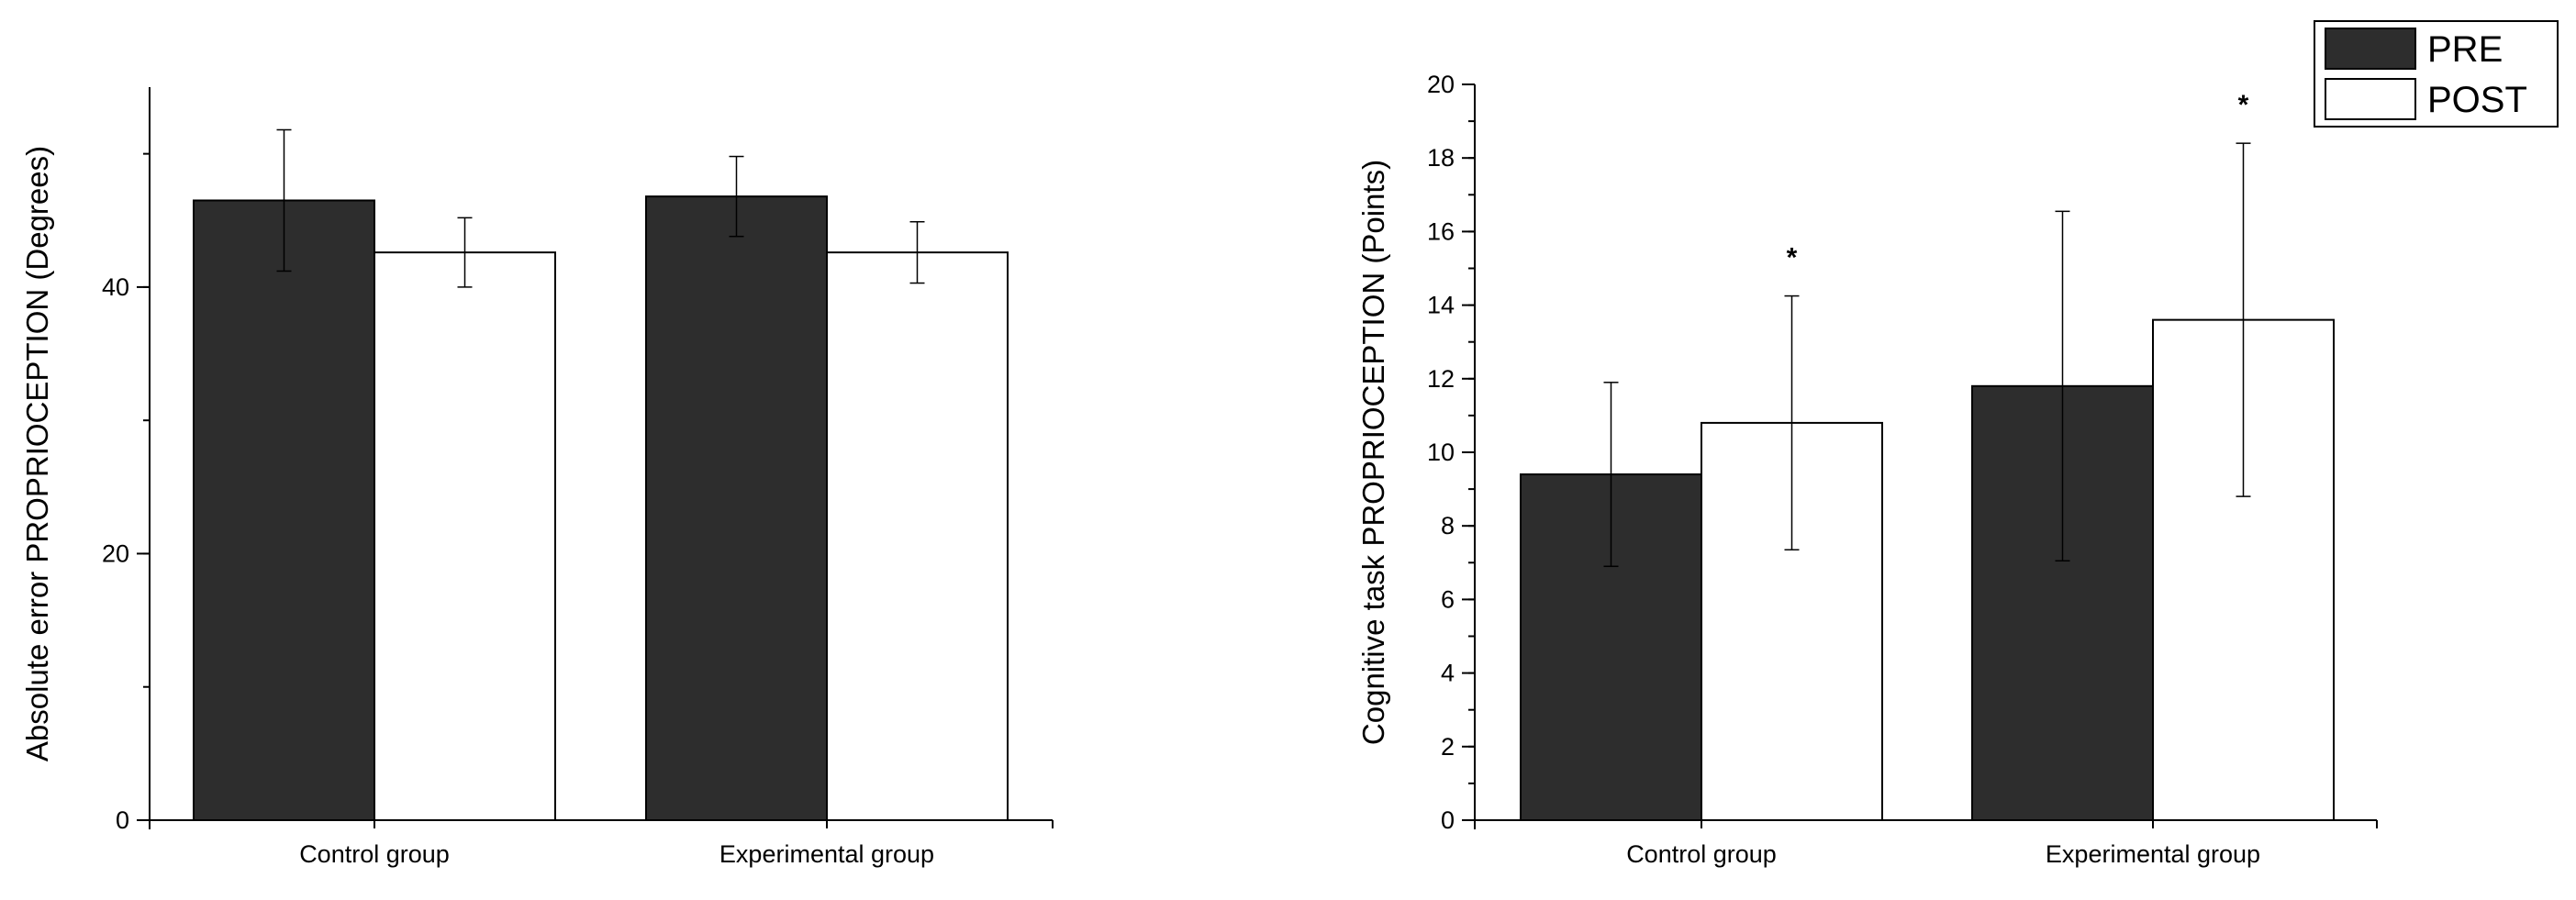 Image resolution: width=2576 pixels, height=900 pixels. Describe the element at coordinates (37, 454) in the screenshot. I see `y-axis-title: Absolute error PROPRIOCEPTION (Degrees)` at that location.